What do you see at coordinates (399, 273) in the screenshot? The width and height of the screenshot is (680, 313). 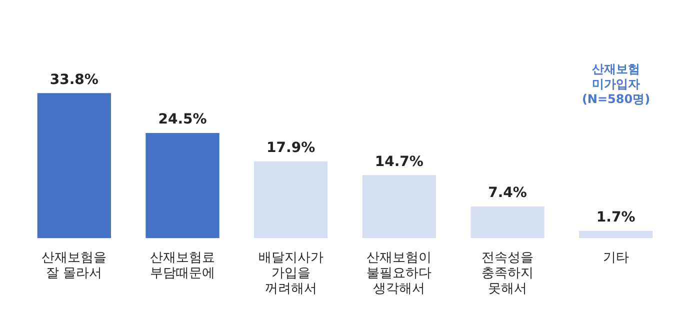 I see `x-tick-label: 산재보험이 불필요하다 생각해서` at bounding box center [399, 273].